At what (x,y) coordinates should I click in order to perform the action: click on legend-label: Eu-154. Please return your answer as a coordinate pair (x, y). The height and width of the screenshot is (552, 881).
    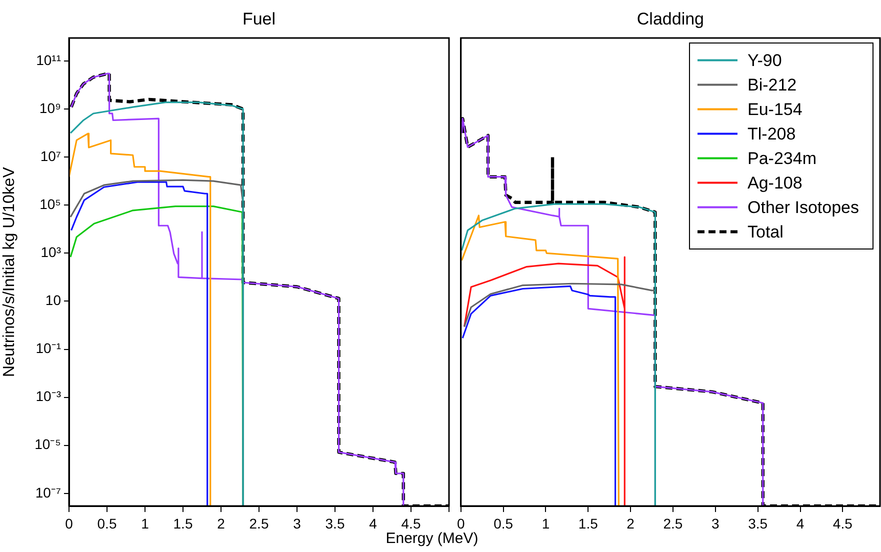
    Looking at the image, I should click on (774, 109).